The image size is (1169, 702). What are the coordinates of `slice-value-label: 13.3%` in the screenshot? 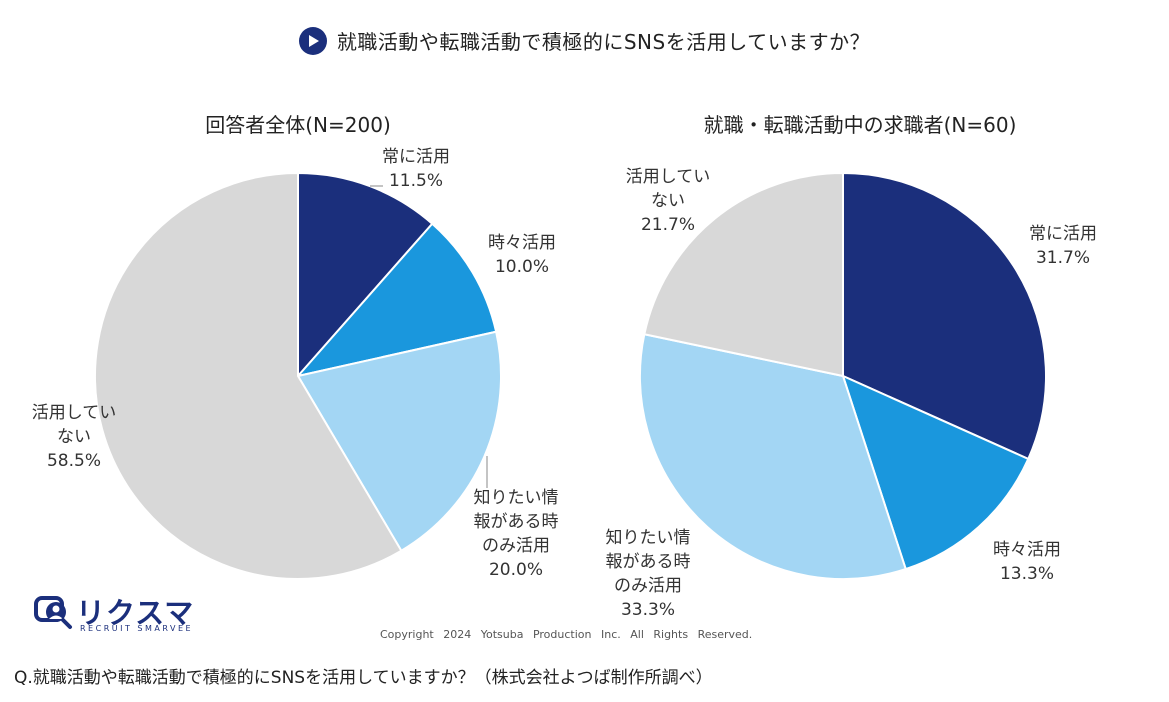 It's located at (1027, 574).